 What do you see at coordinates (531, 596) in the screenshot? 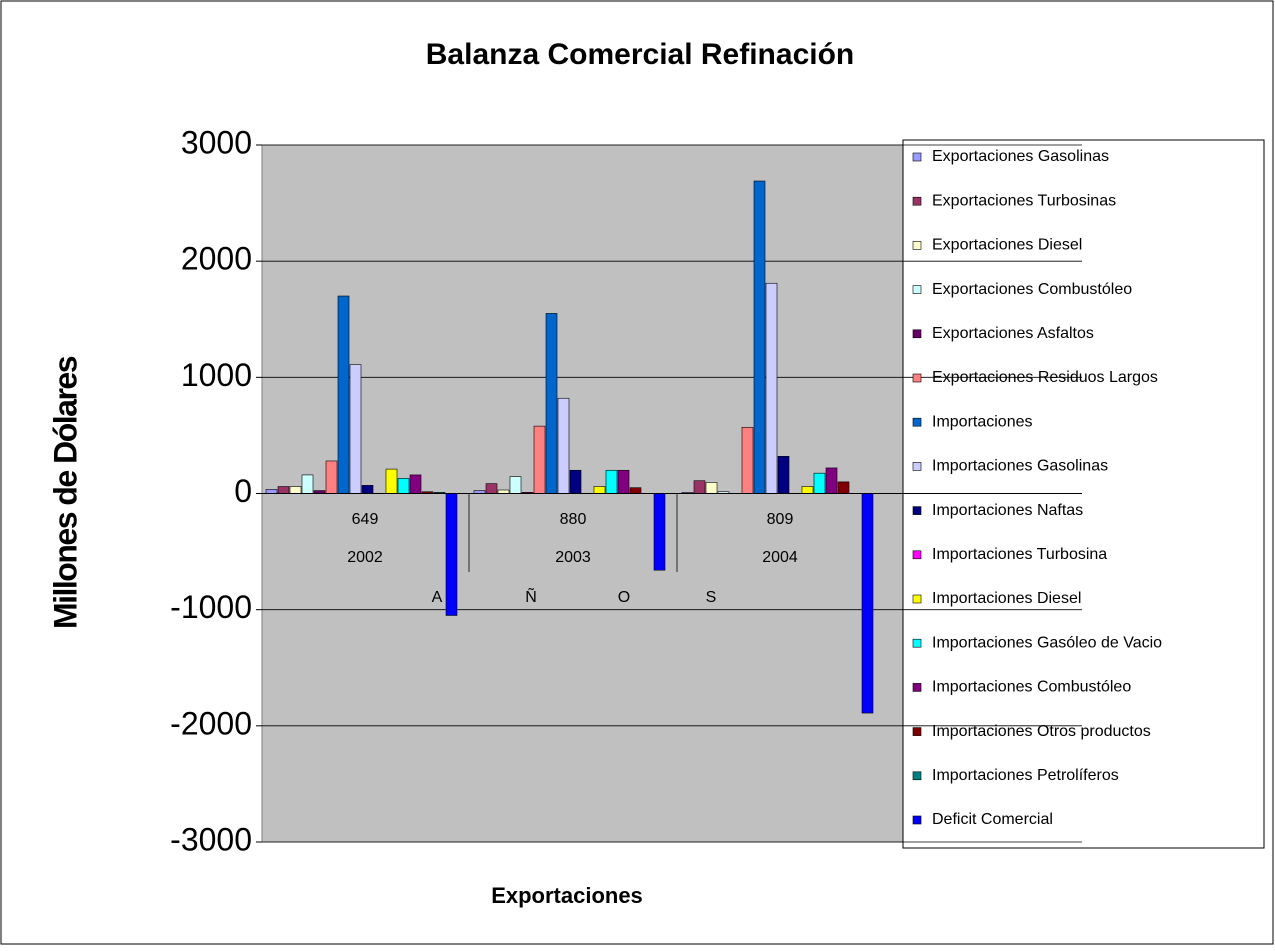
I see `axis-letter: Ñ` at bounding box center [531, 596].